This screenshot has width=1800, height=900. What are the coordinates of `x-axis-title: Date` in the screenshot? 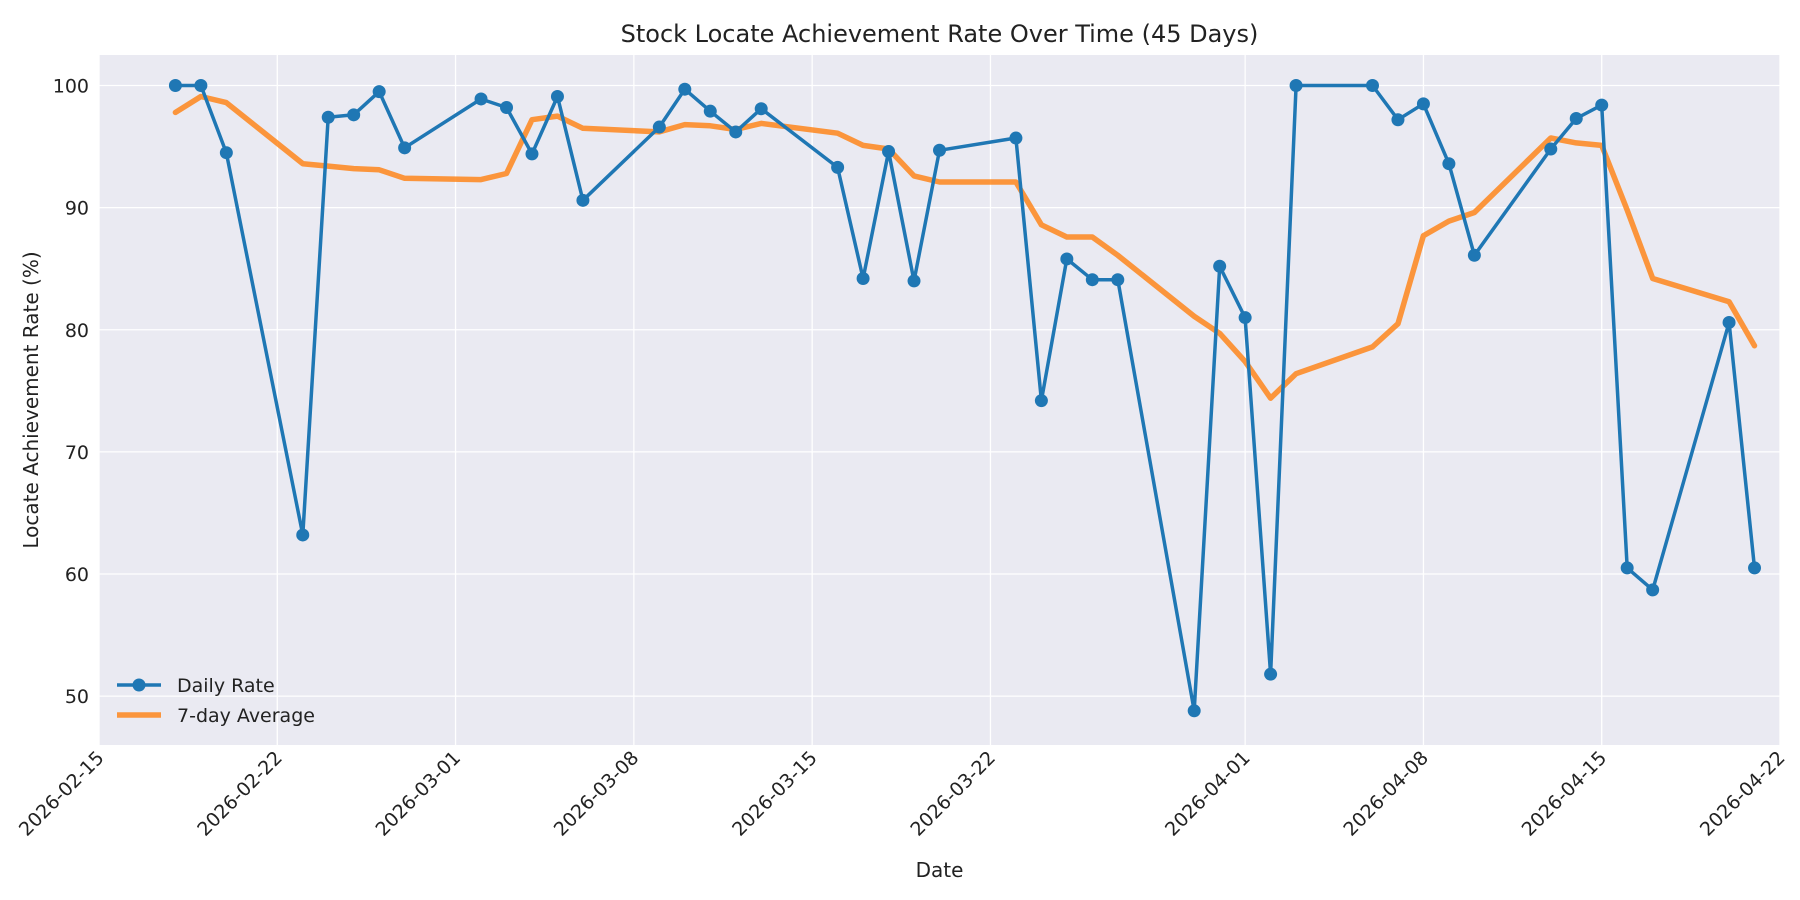 It's located at (940, 870).